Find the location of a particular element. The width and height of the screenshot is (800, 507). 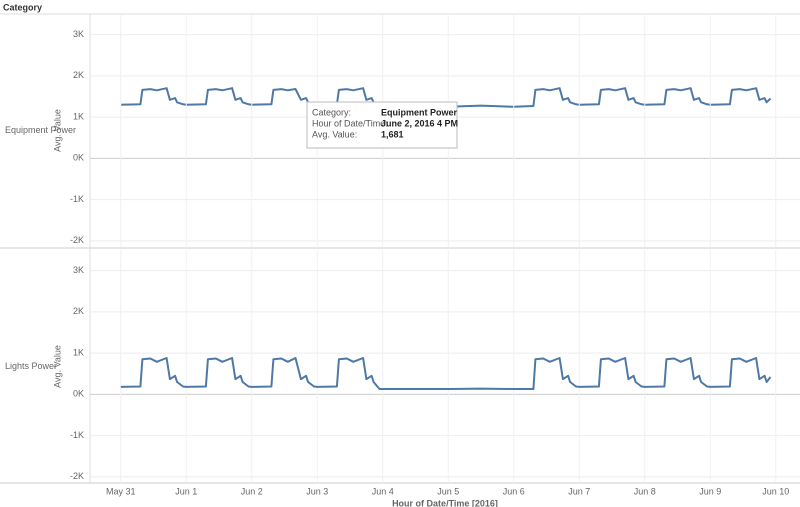

tooltip-box is located at coordinates (382, 125).